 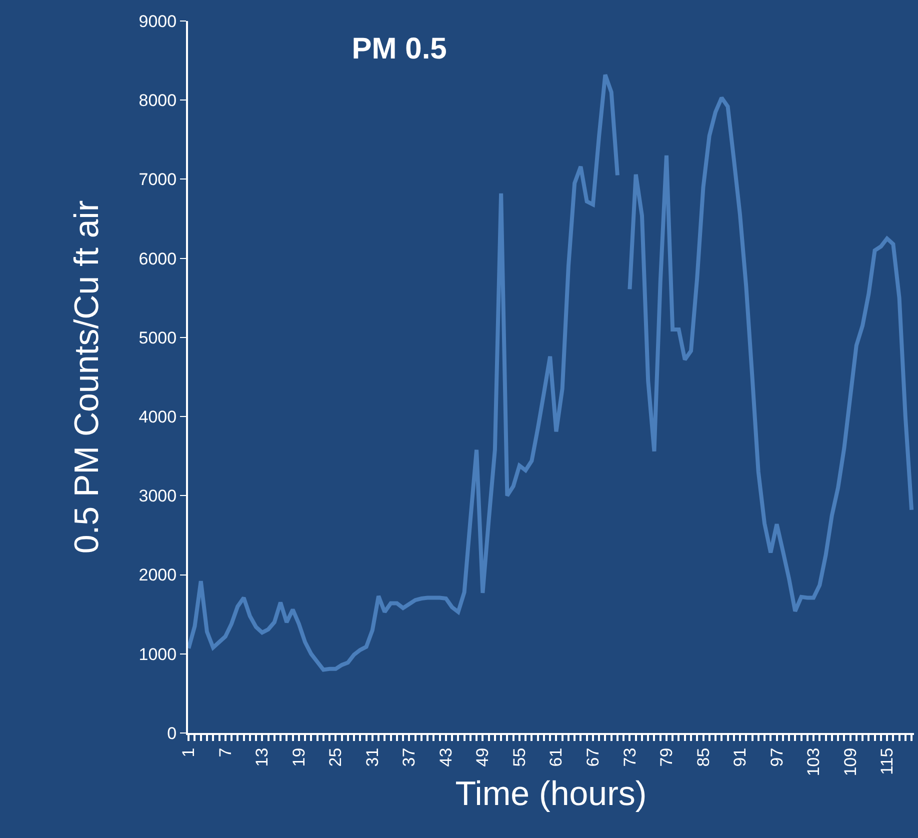 I want to click on y-tick-label: 1000, so click(x=157, y=654).